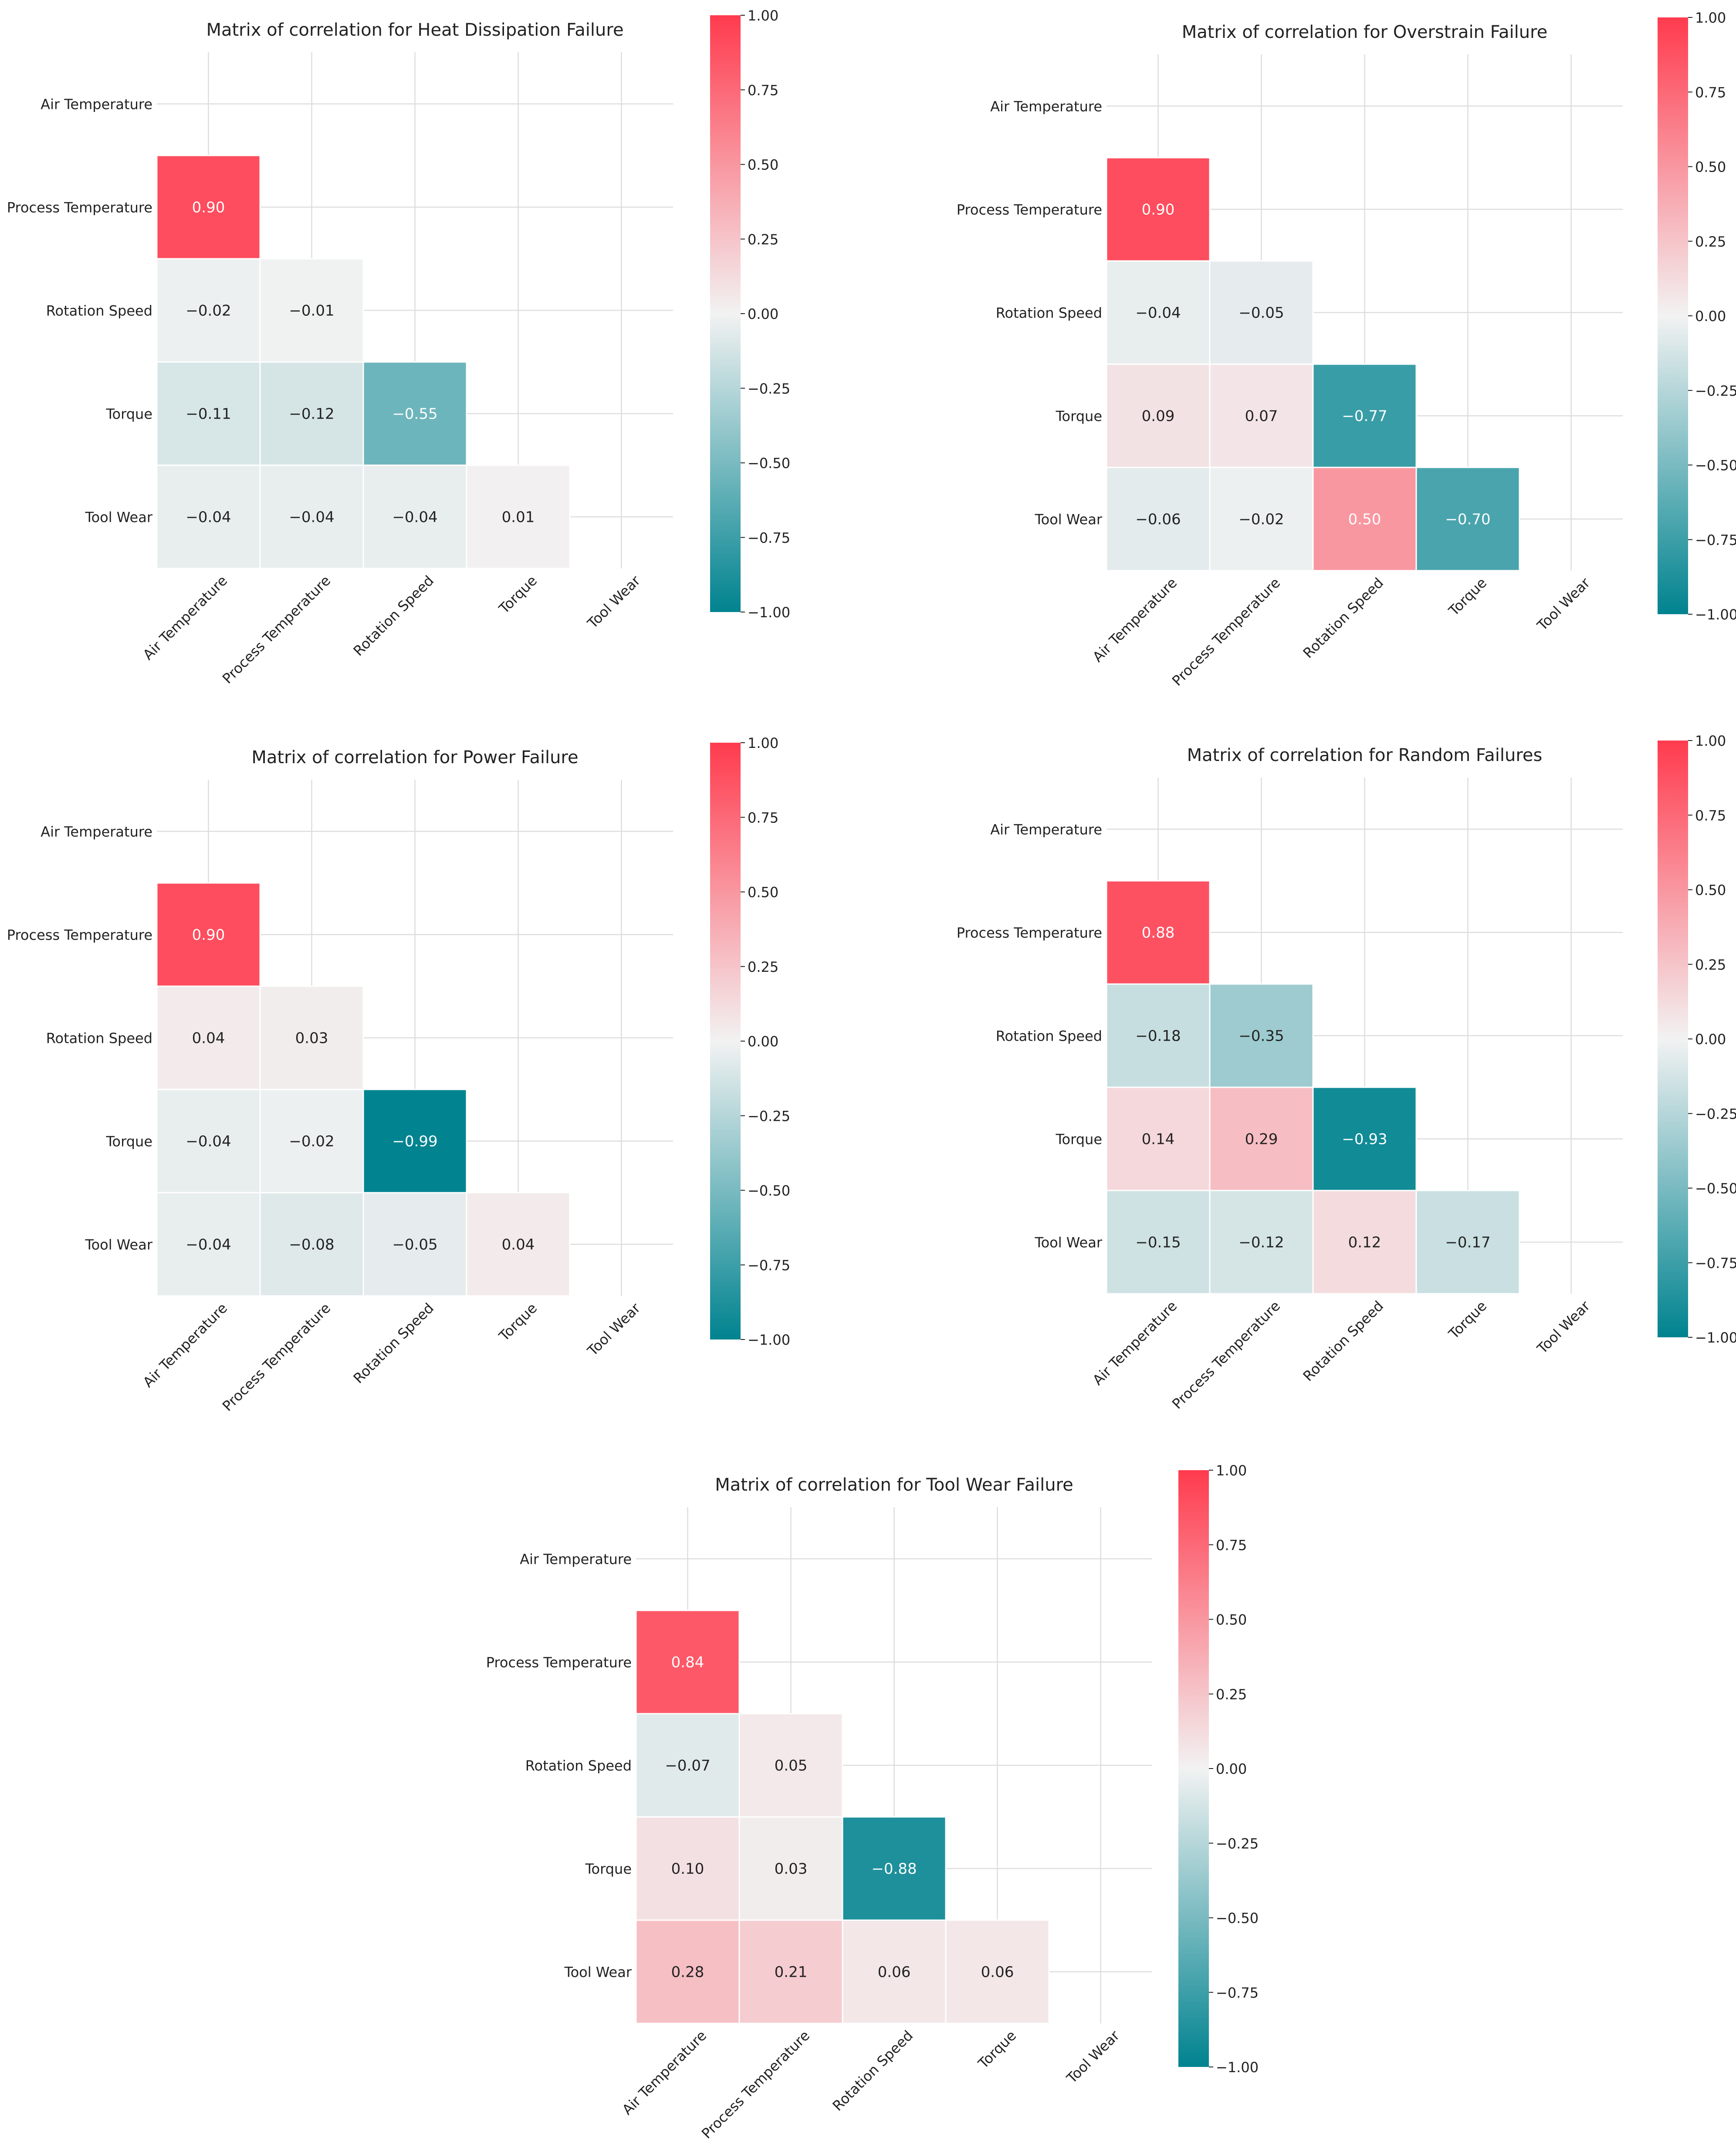 Image resolution: width=1736 pixels, height=2141 pixels. I want to click on cell-value-label: −0.08, so click(311, 1245).